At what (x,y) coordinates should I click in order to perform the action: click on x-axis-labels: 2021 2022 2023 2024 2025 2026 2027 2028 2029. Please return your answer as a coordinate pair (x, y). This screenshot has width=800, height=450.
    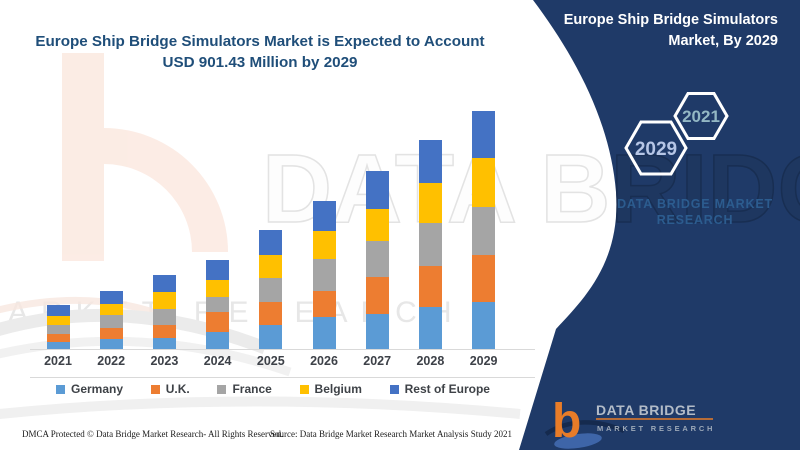
    Looking at the image, I should click on (285, 362).